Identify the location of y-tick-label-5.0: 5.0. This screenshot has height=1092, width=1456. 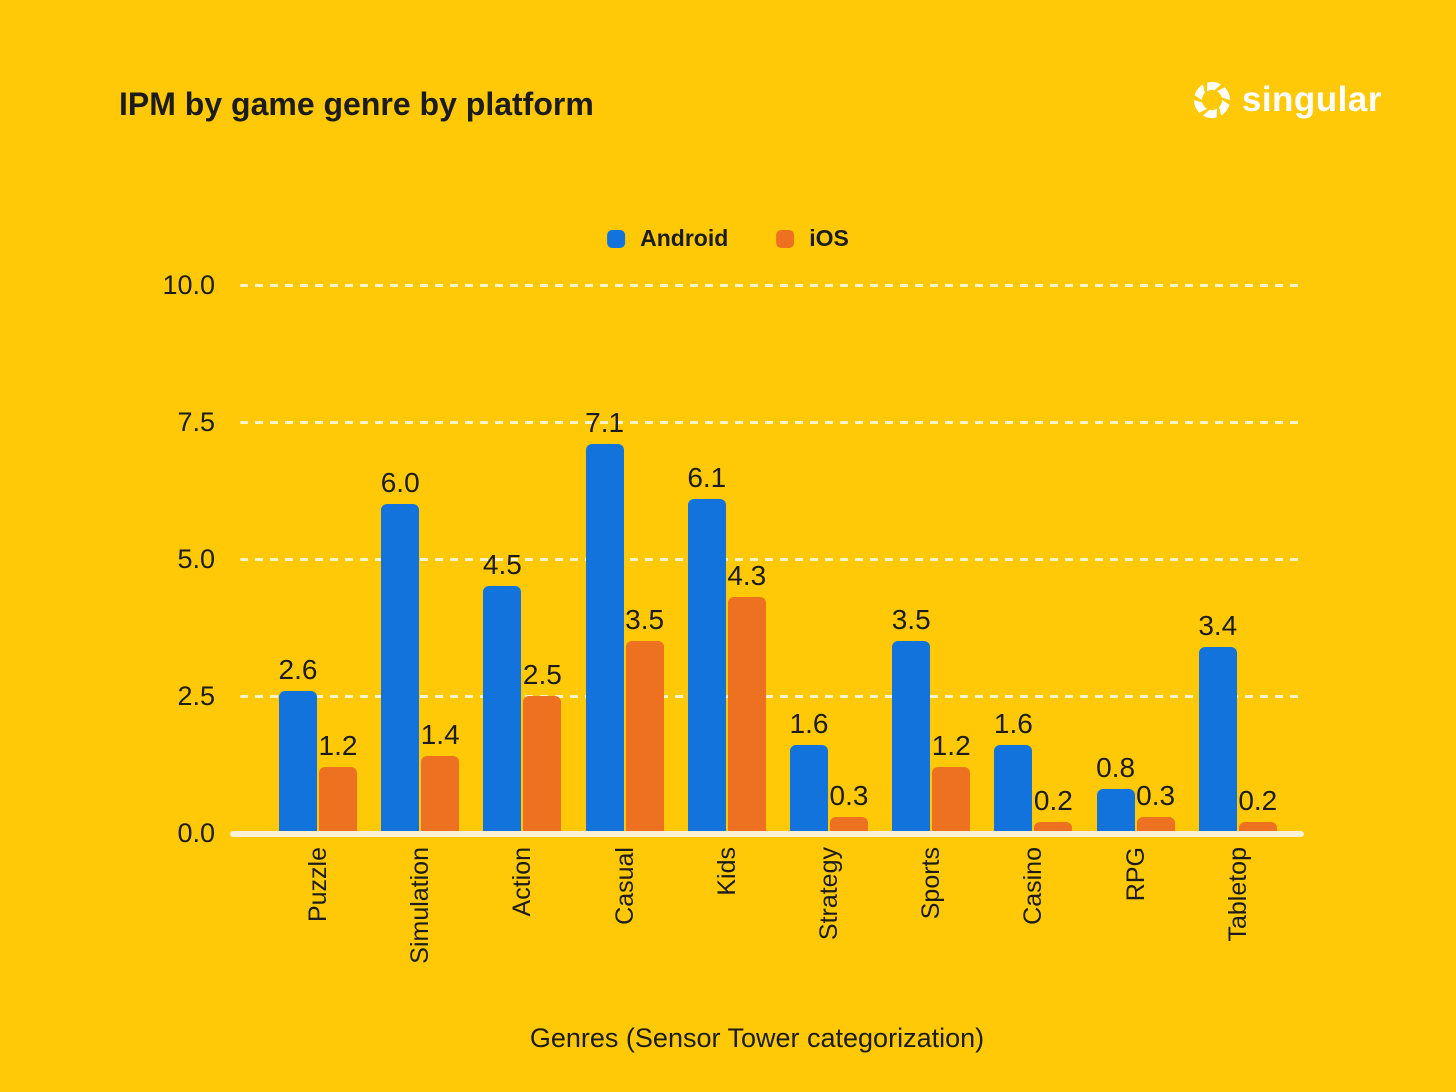
(196, 559).